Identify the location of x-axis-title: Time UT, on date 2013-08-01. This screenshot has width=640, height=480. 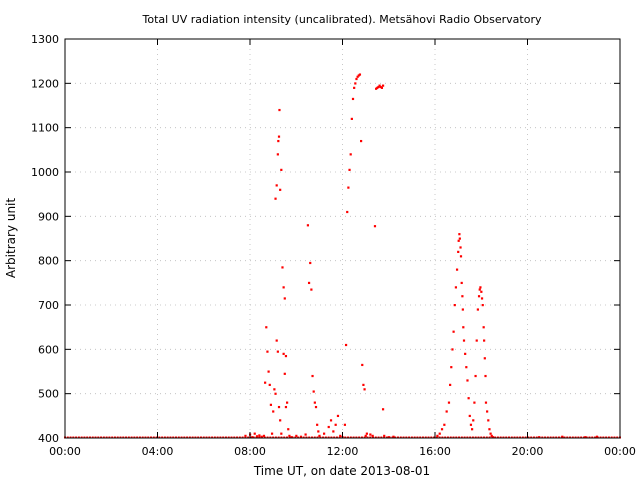
(341, 471).